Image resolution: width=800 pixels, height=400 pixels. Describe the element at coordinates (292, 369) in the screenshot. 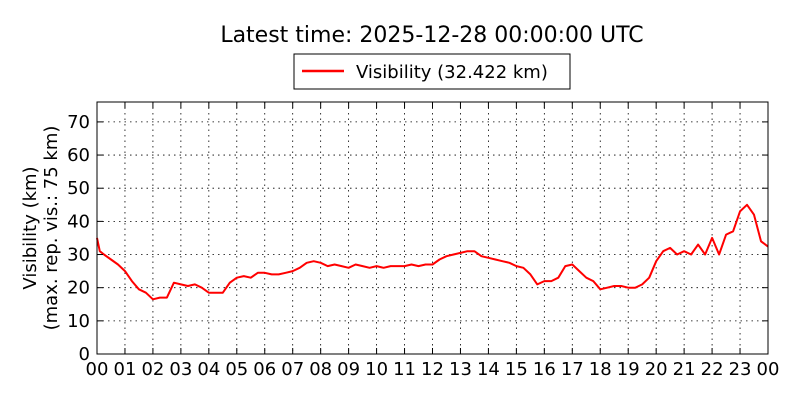

I see `x-tick-label: 07` at that location.